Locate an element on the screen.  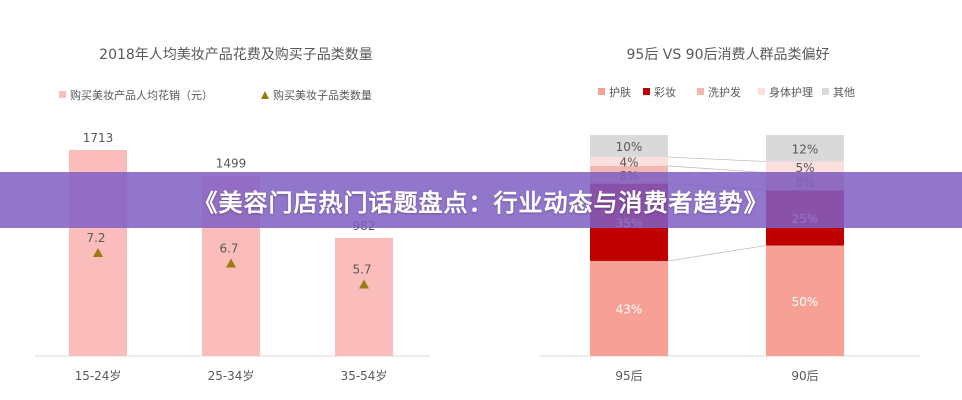
right-x-tick-label: 95后 is located at coordinates (628, 376).